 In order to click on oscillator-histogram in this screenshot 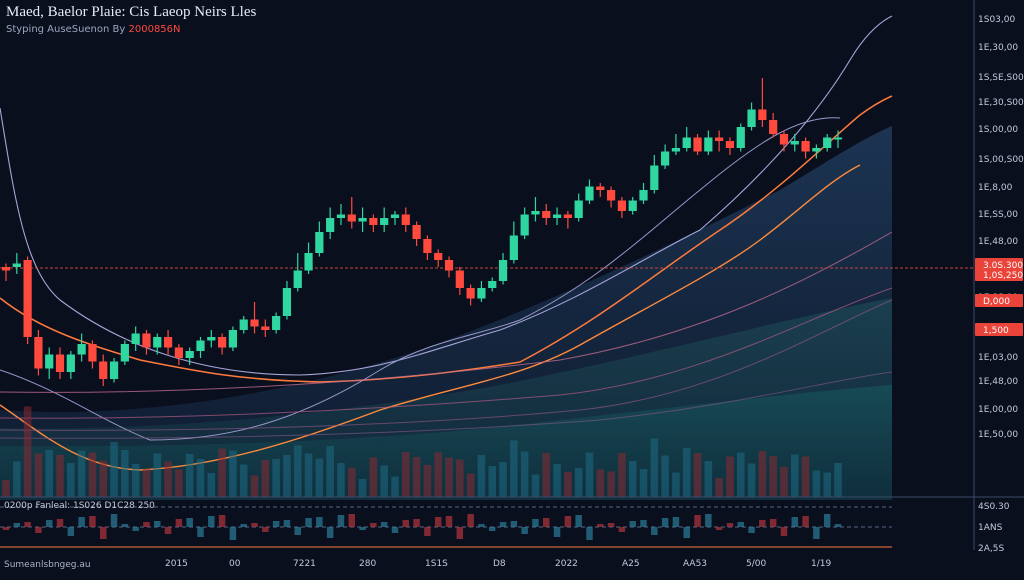, I will do `click(422, 527)`.